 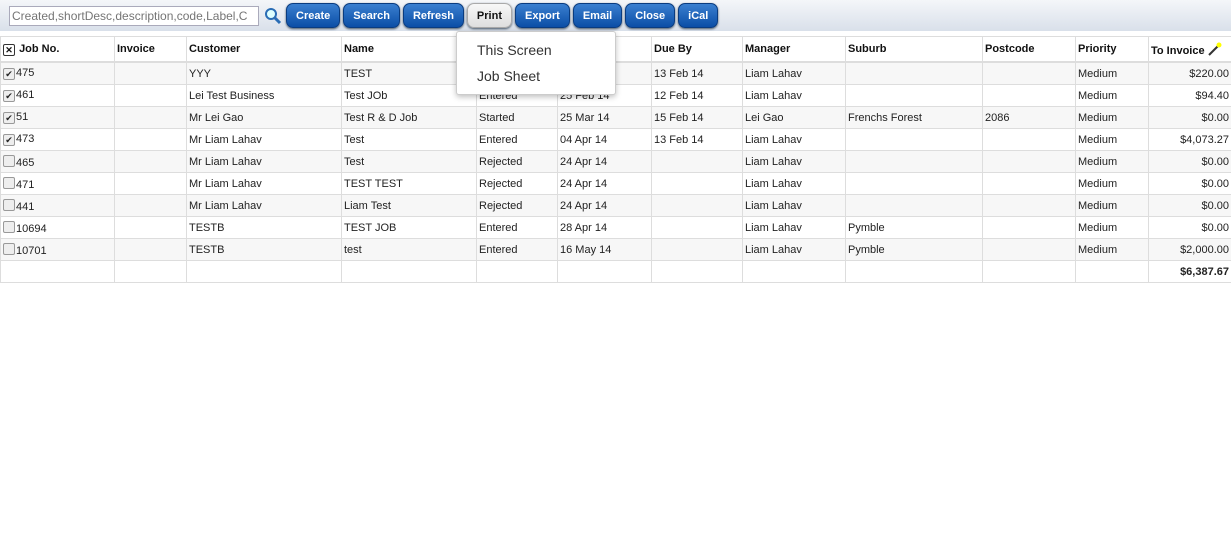 What do you see at coordinates (509, 76) in the screenshot?
I see `menu-item-job-sheet: Job Sheet` at bounding box center [509, 76].